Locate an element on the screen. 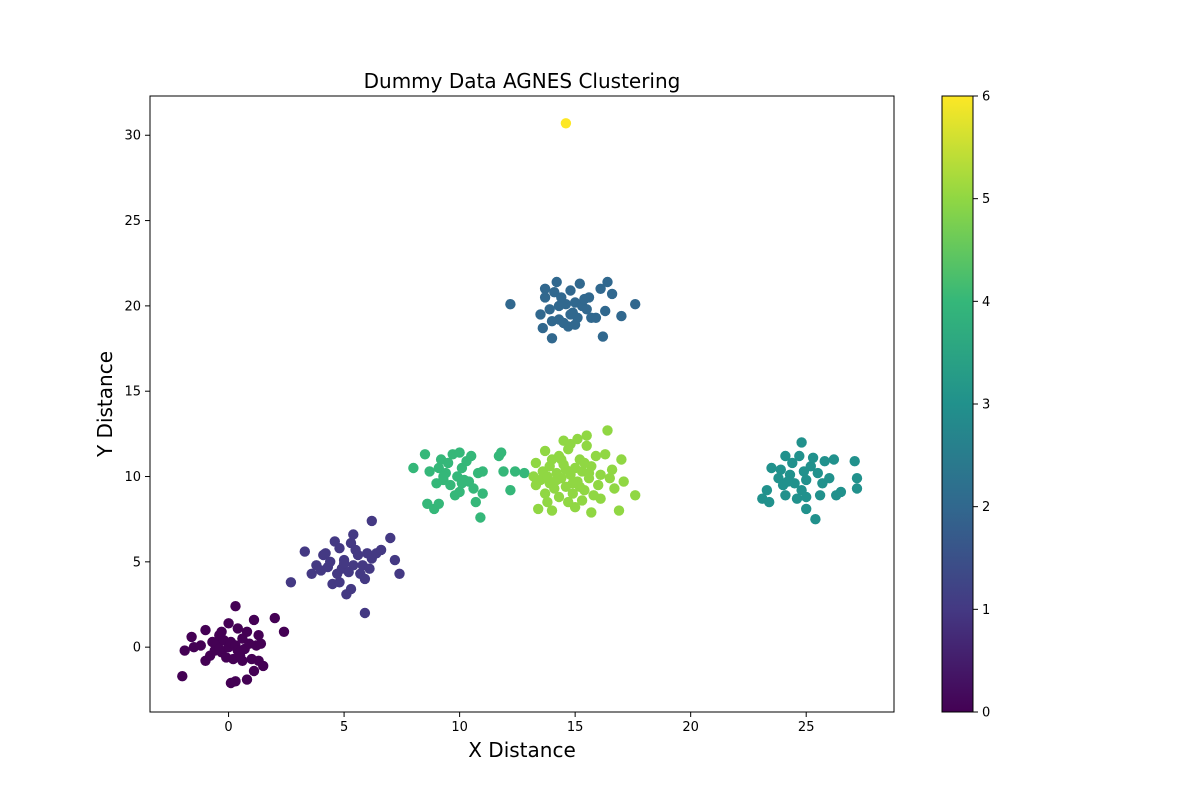 The width and height of the screenshot is (1200, 804). y-tick-label: 5 is located at coordinates (137, 562).